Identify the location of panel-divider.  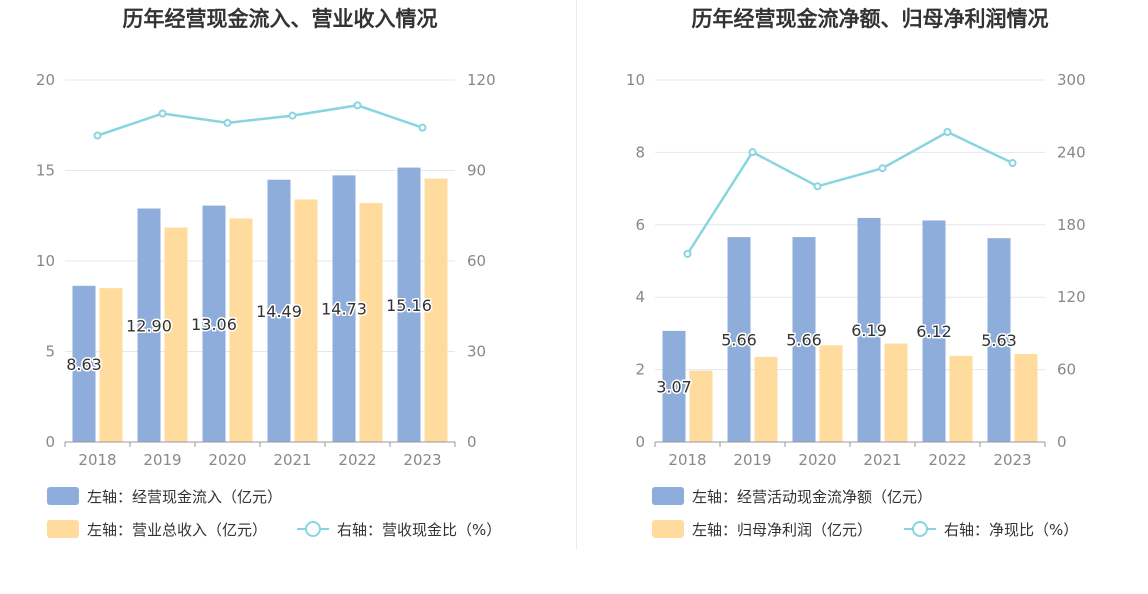
(576, 275).